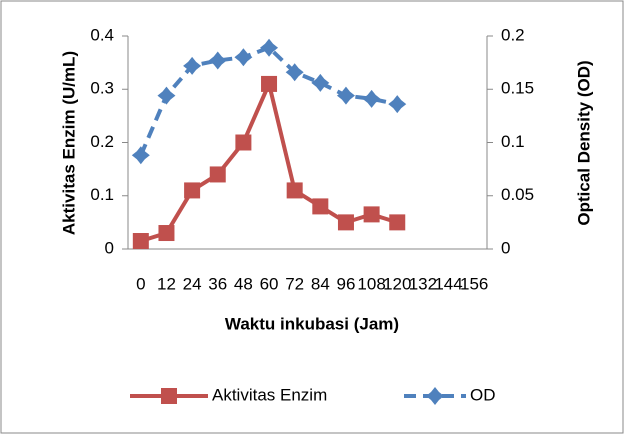 This screenshot has height=434, width=624. I want to click on x-tick-label: 60, so click(269, 283).